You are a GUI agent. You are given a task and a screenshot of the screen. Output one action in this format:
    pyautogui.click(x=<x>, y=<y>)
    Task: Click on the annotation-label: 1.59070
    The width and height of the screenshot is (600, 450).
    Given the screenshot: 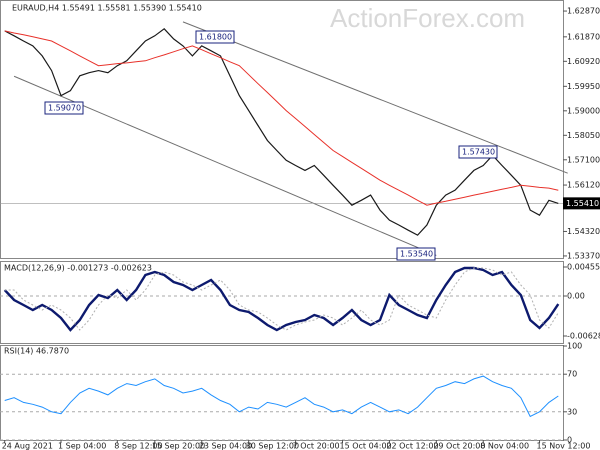 What is the action you would take?
    pyautogui.click(x=64, y=108)
    